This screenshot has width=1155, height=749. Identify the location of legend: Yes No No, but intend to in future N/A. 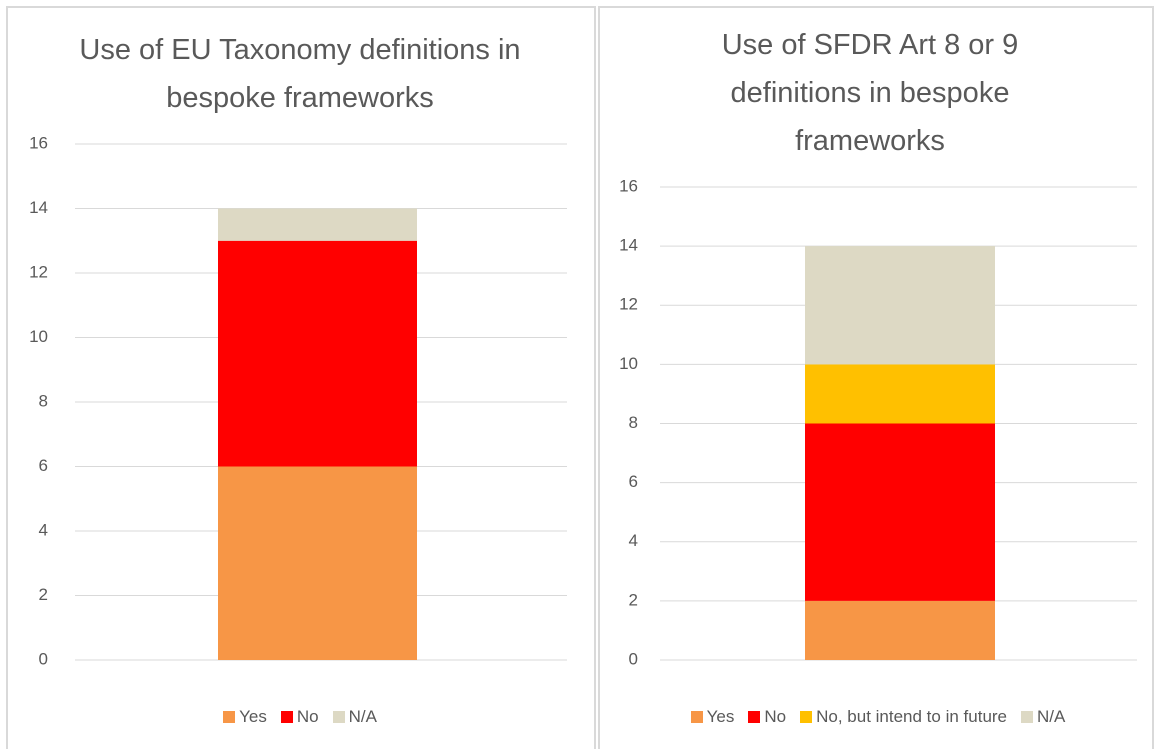
(878, 717).